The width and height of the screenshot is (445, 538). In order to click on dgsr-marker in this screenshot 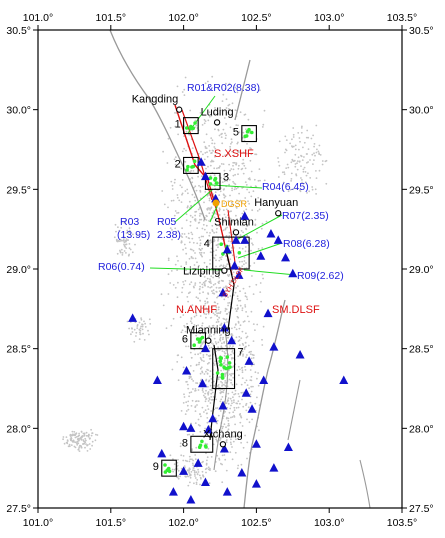, I will do `click(216, 203)`.